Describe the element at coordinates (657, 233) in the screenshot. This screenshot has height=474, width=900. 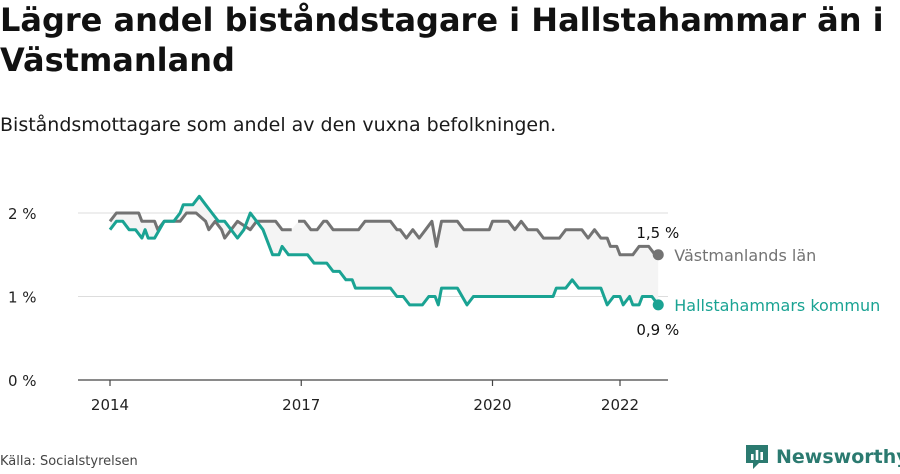
I see `series-end-value: 1,5 %` at that location.